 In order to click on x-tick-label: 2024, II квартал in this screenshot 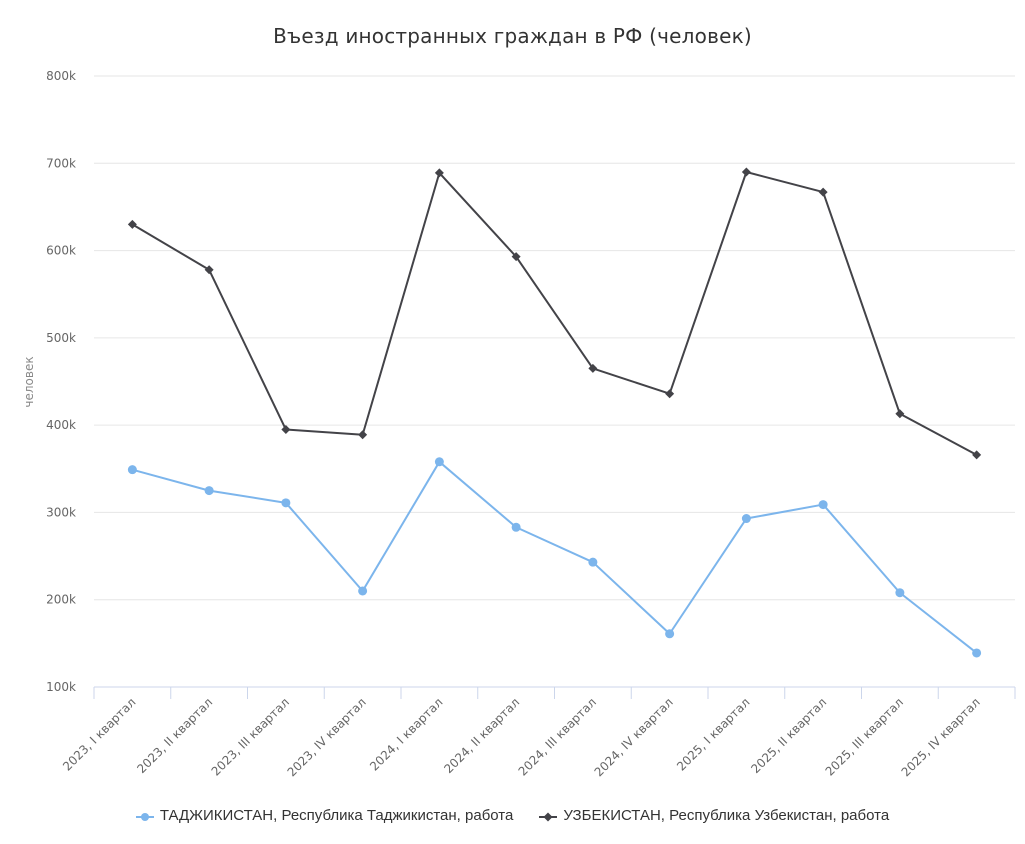, I will do `click(481, 735)`.